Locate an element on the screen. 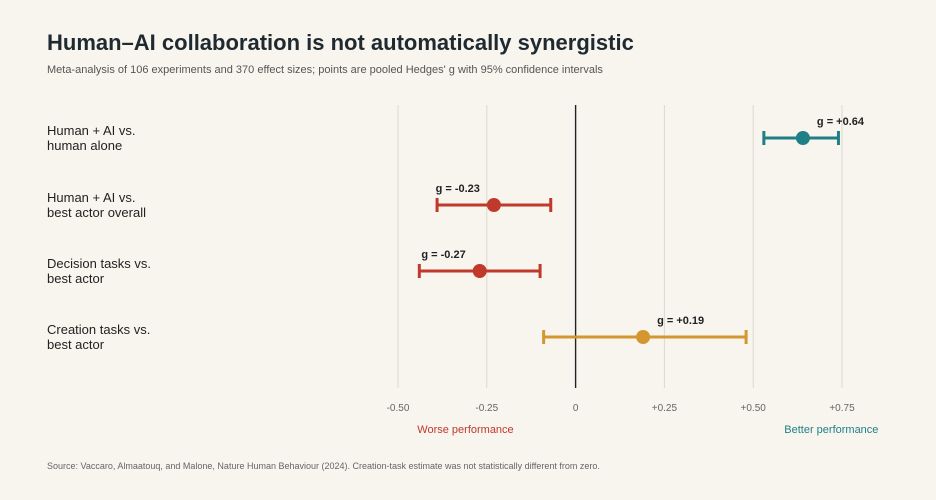 This screenshot has height=500, width=936. x-tick-label: -0.50 is located at coordinates (398, 408).